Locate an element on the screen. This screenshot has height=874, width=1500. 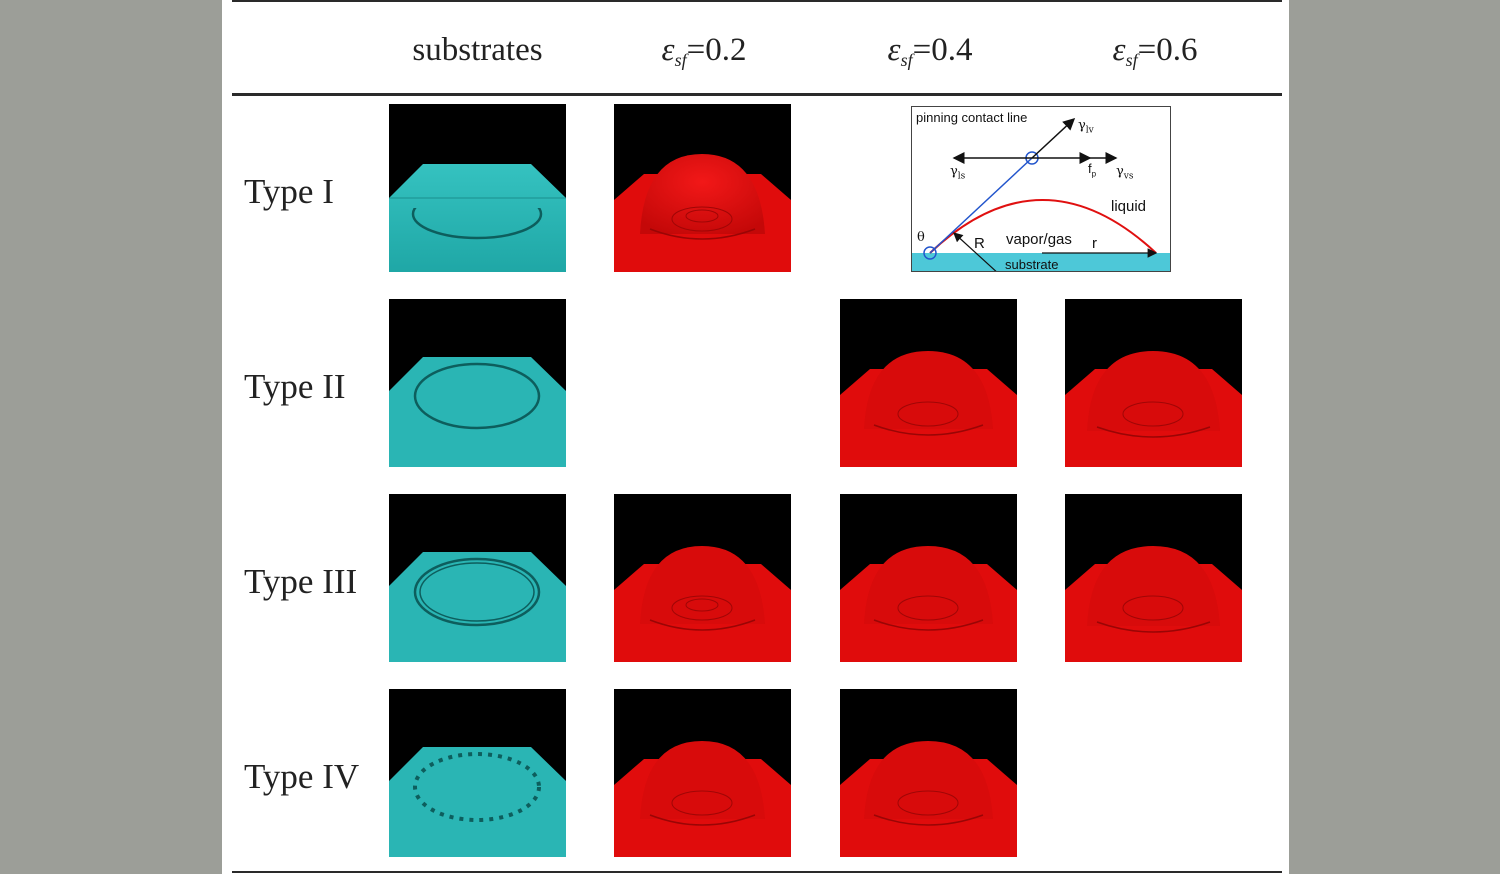
inset-r-label: r is located at coordinates (1094, 243).